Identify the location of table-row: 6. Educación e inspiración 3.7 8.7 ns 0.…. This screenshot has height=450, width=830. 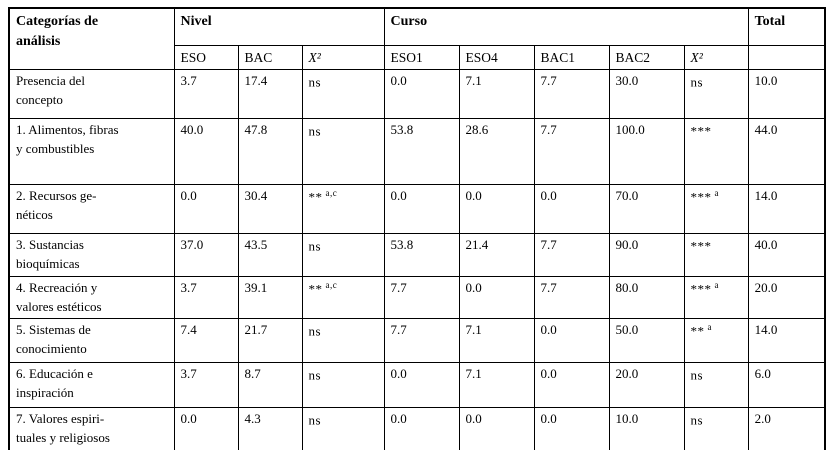
(417, 385).